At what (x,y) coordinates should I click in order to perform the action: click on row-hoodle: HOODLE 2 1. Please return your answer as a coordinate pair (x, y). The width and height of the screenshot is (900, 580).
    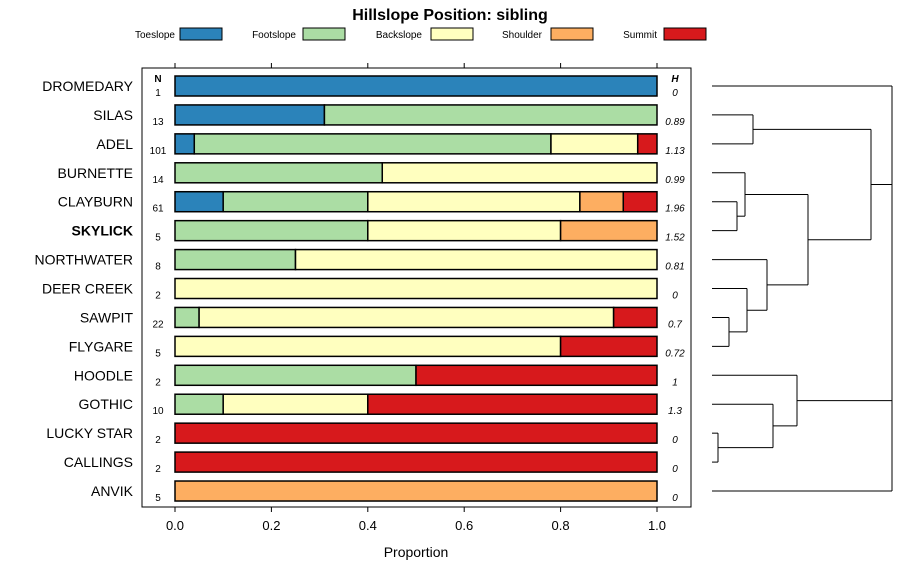
    Looking at the image, I should click on (376, 376).